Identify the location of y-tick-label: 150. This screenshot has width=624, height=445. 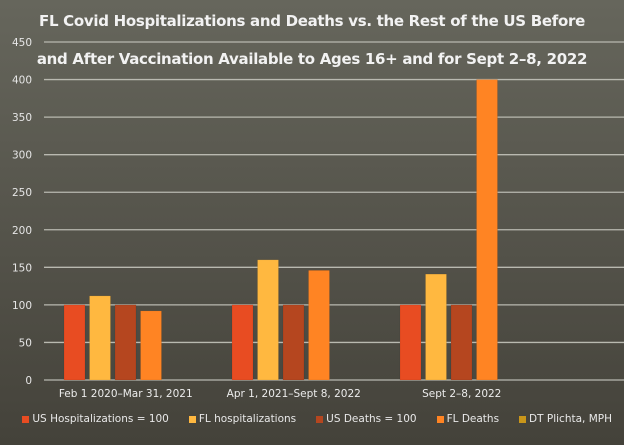
(22, 268).